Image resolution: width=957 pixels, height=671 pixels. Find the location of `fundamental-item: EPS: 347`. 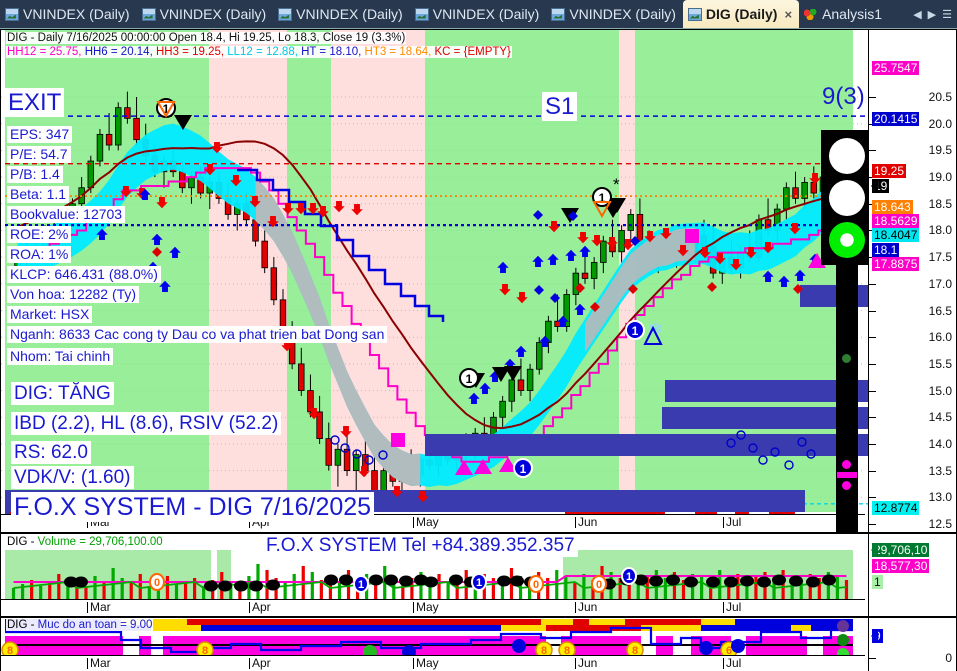

fundamental-item: EPS: 347 is located at coordinates (40, 134).